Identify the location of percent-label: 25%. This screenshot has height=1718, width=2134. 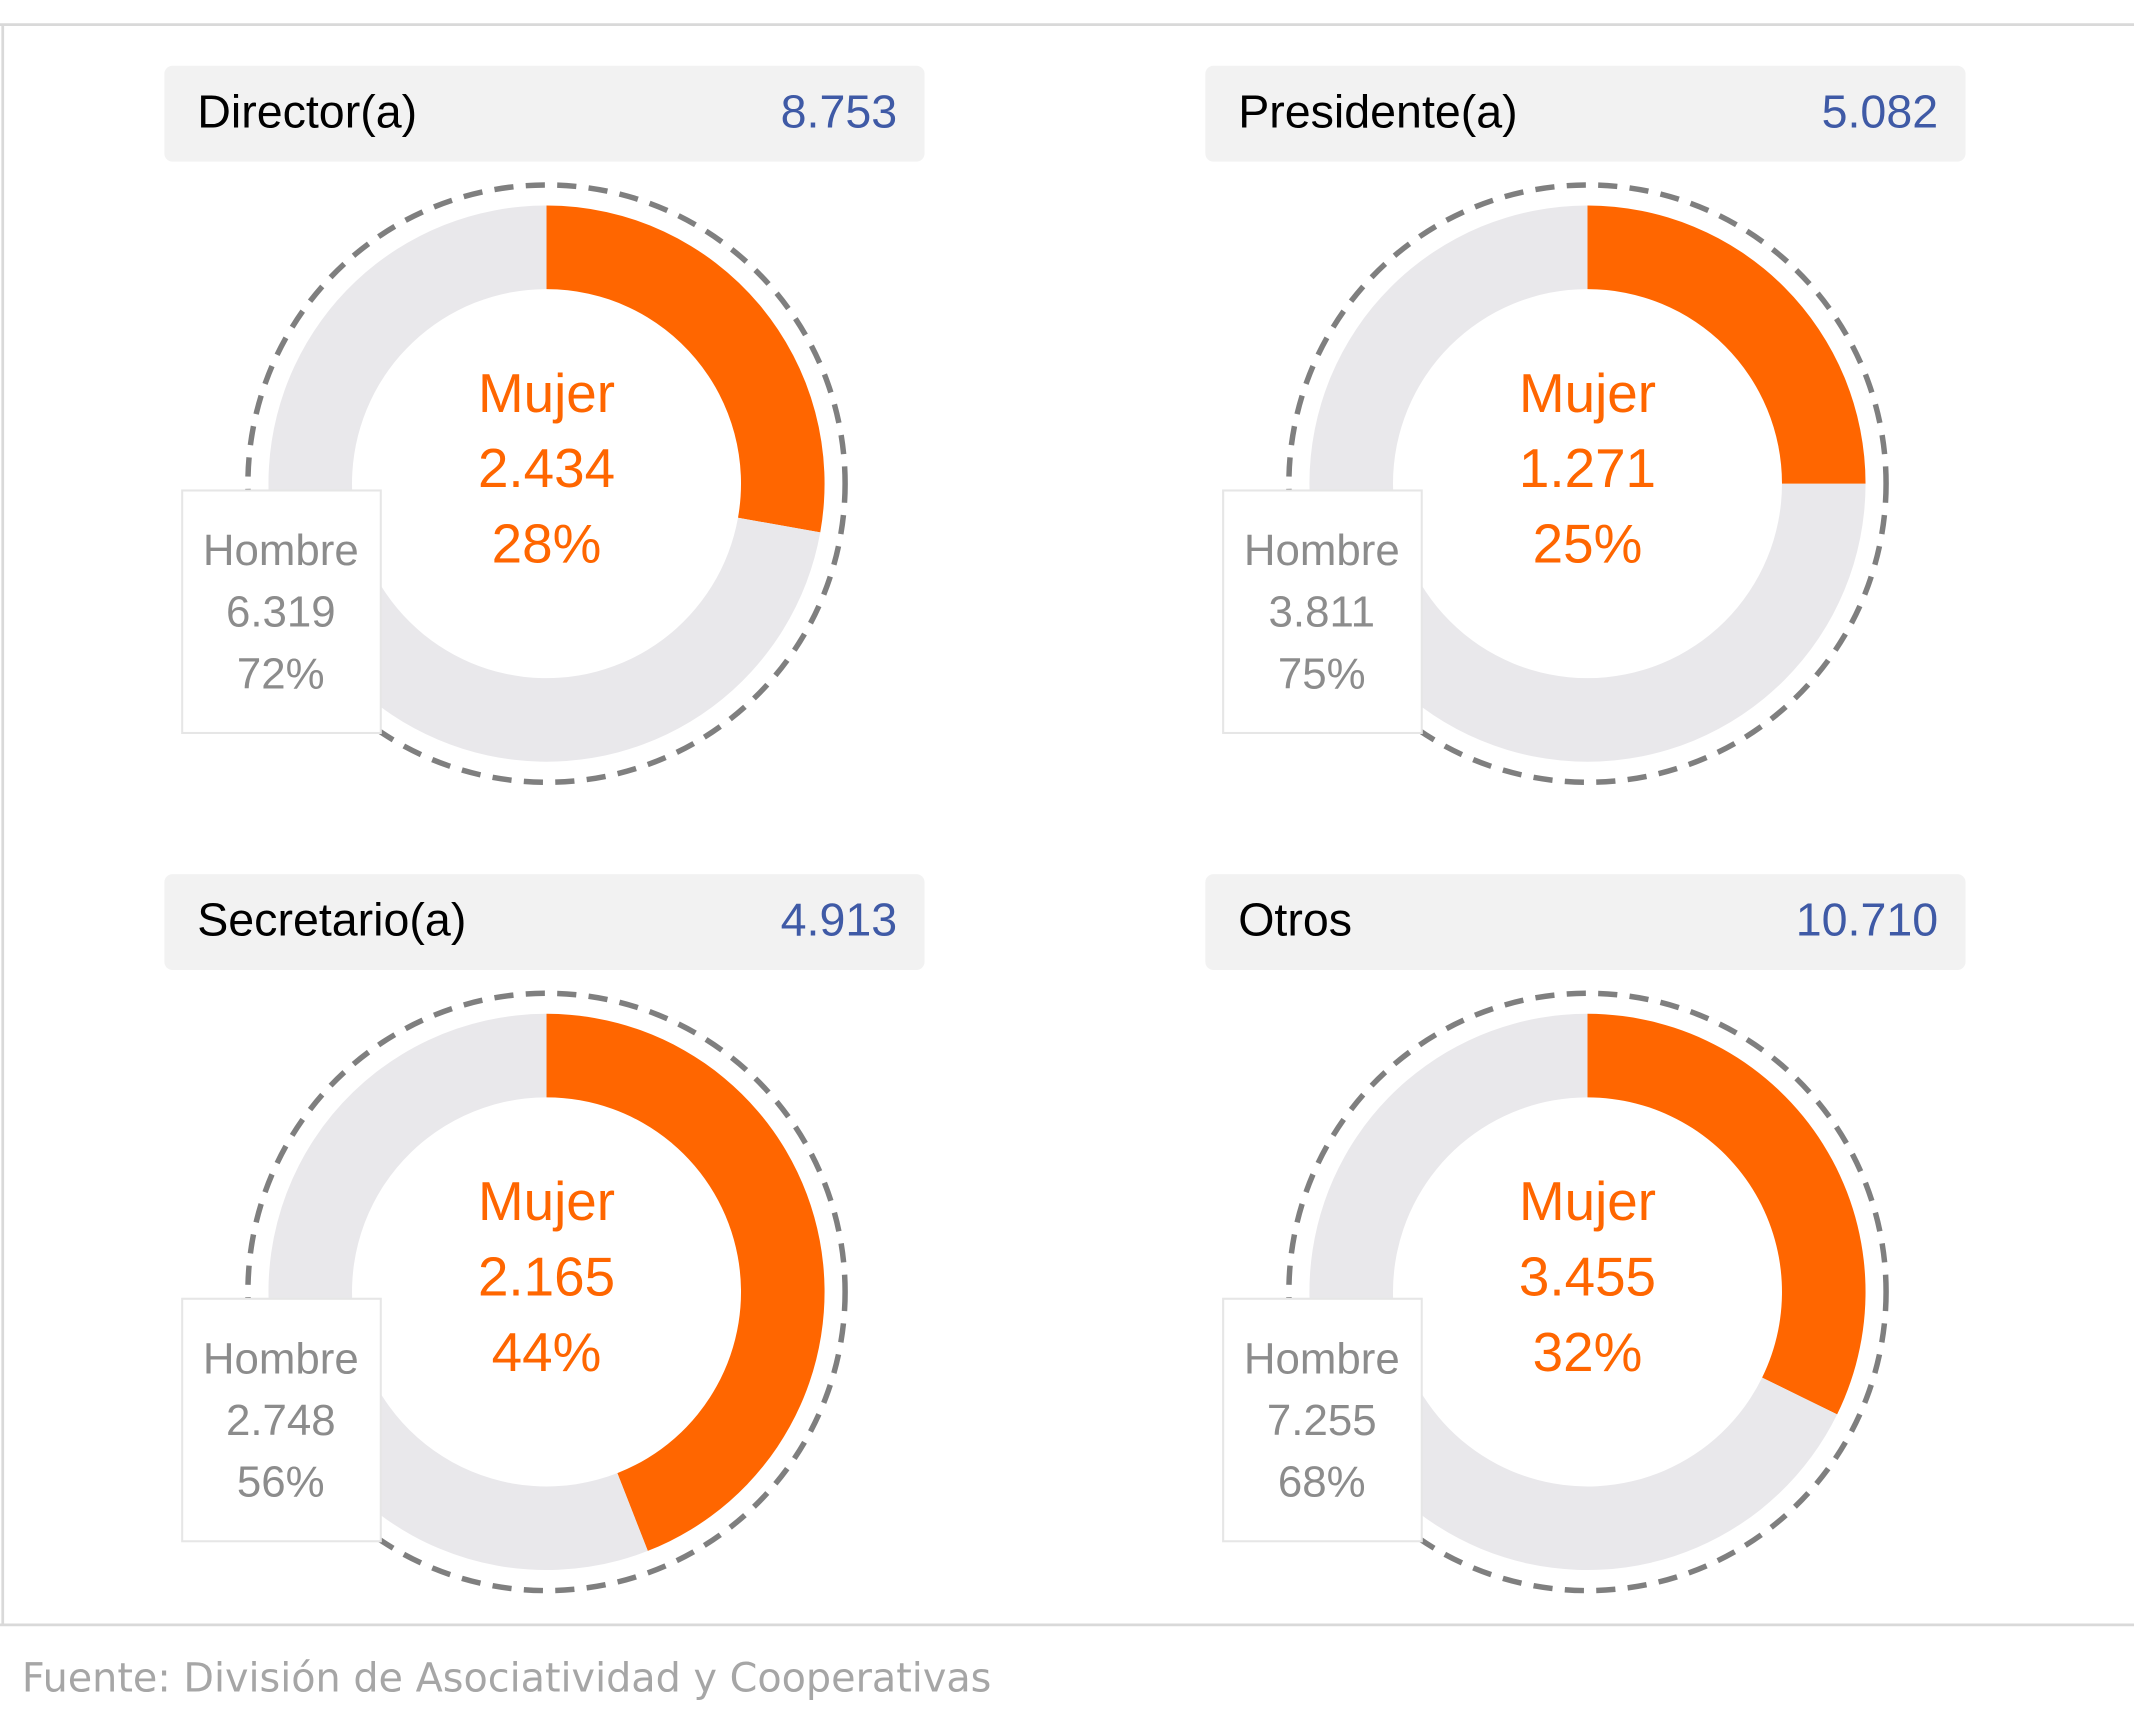
(1588, 543).